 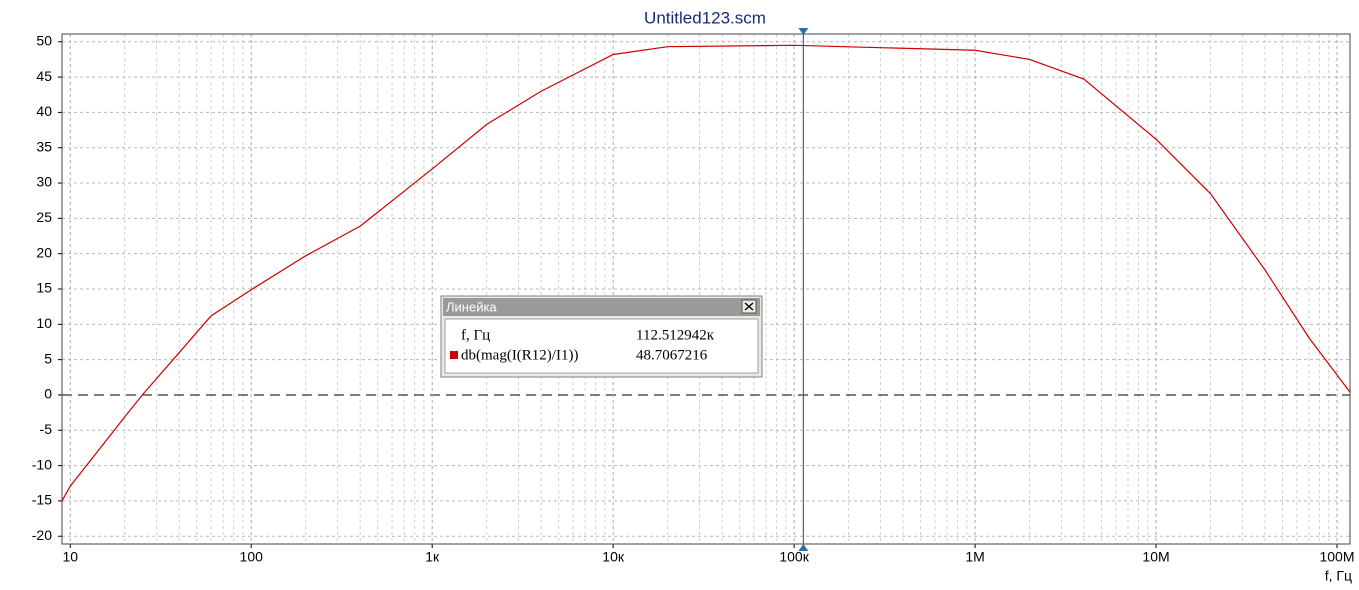 What do you see at coordinates (519, 355) in the screenshot?
I see `legend-entry: db(mag(I(R12)/I1))` at bounding box center [519, 355].